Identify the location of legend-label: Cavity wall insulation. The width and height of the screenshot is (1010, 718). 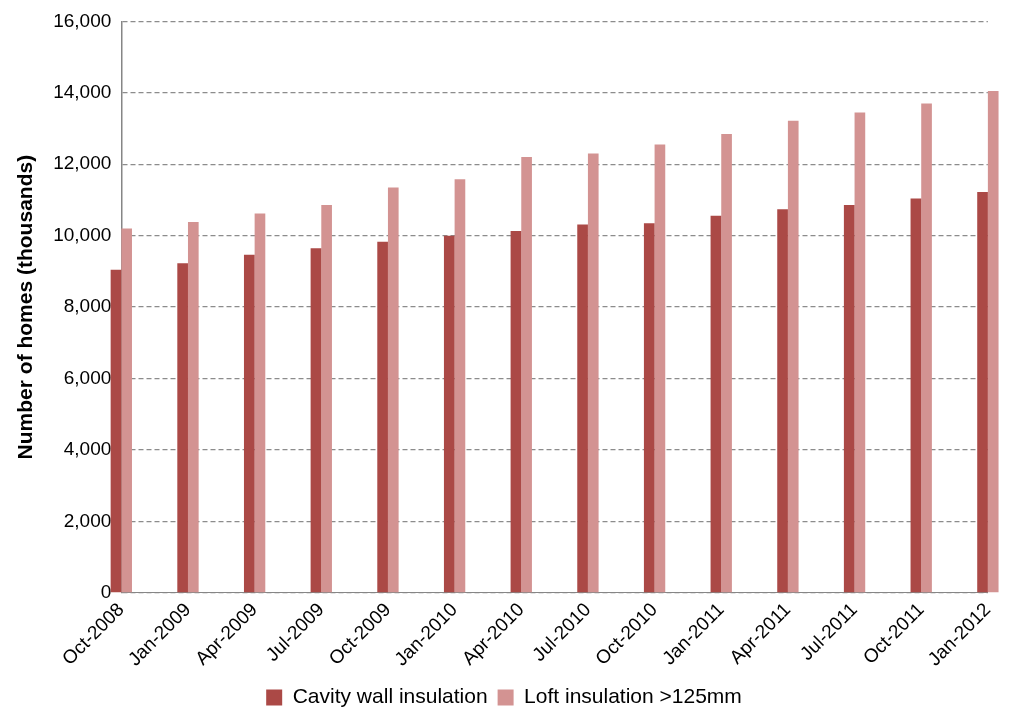
(390, 696).